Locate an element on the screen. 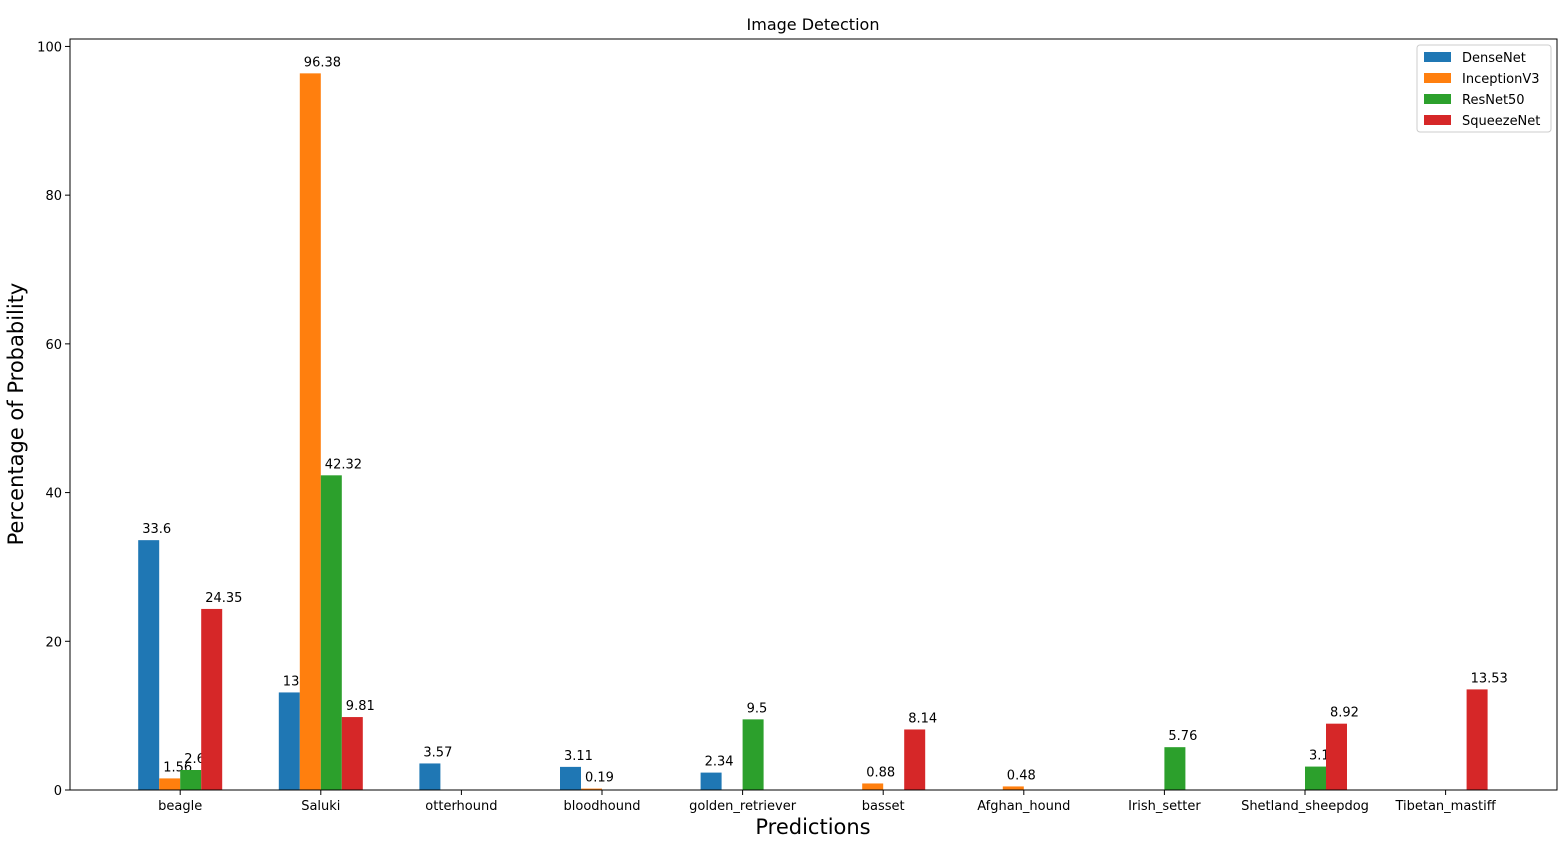 This screenshot has width=1568, height=847. y-tick-label: 60 is located at coordinates (53, 345).